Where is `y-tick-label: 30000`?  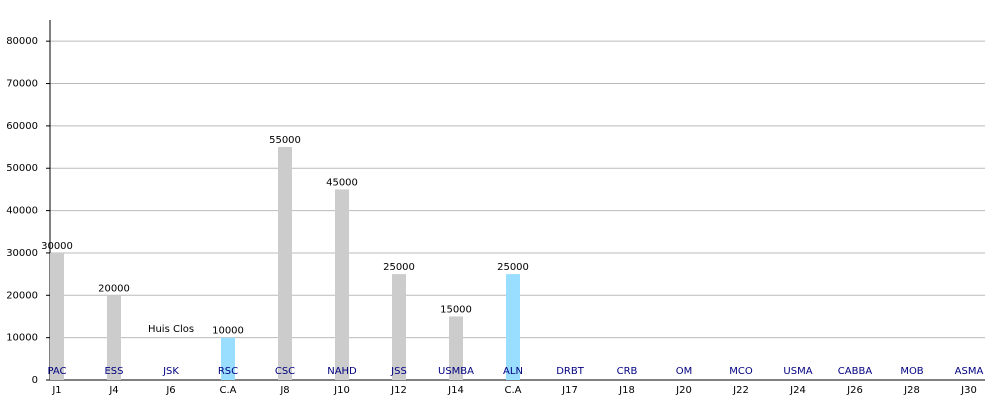
y-tick-label: 30000 is located at coordinates (22, 253).